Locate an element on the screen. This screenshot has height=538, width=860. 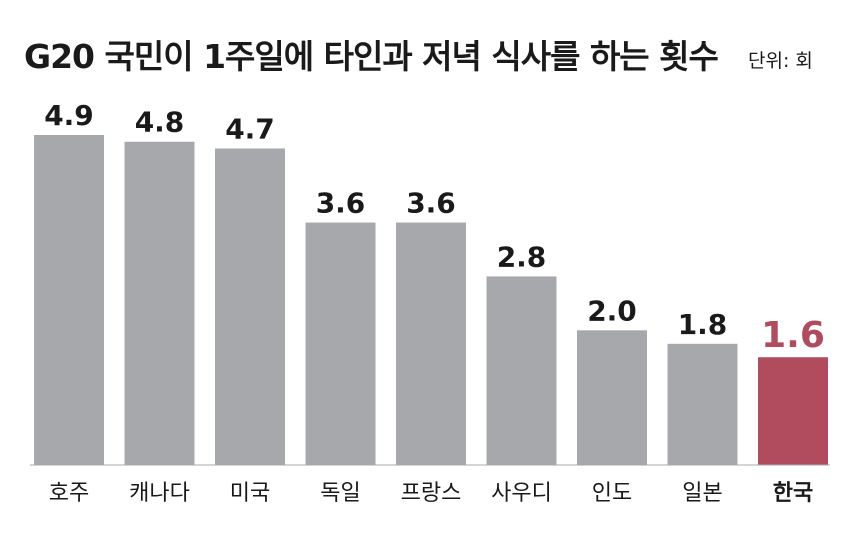
value-label-5: 3.6 is located at coordinates (431, 203).